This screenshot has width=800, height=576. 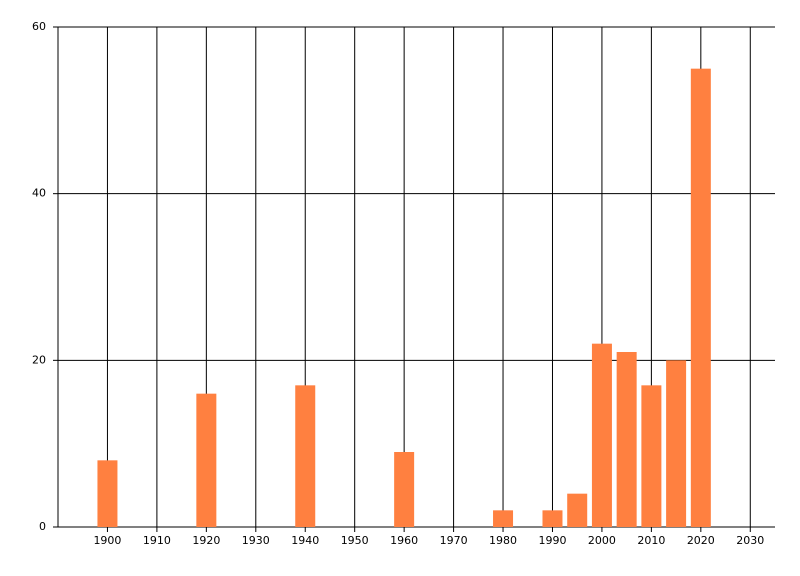 I want to click on x-tick-label: 1920, so click(x=206, y=540).